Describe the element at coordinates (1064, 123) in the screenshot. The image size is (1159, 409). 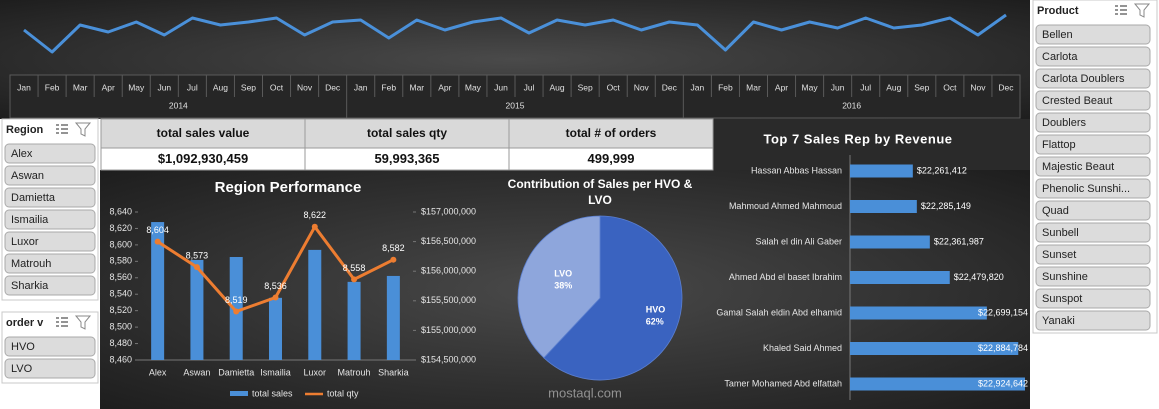
I see `slicer-item-label: Doublers` at that location.